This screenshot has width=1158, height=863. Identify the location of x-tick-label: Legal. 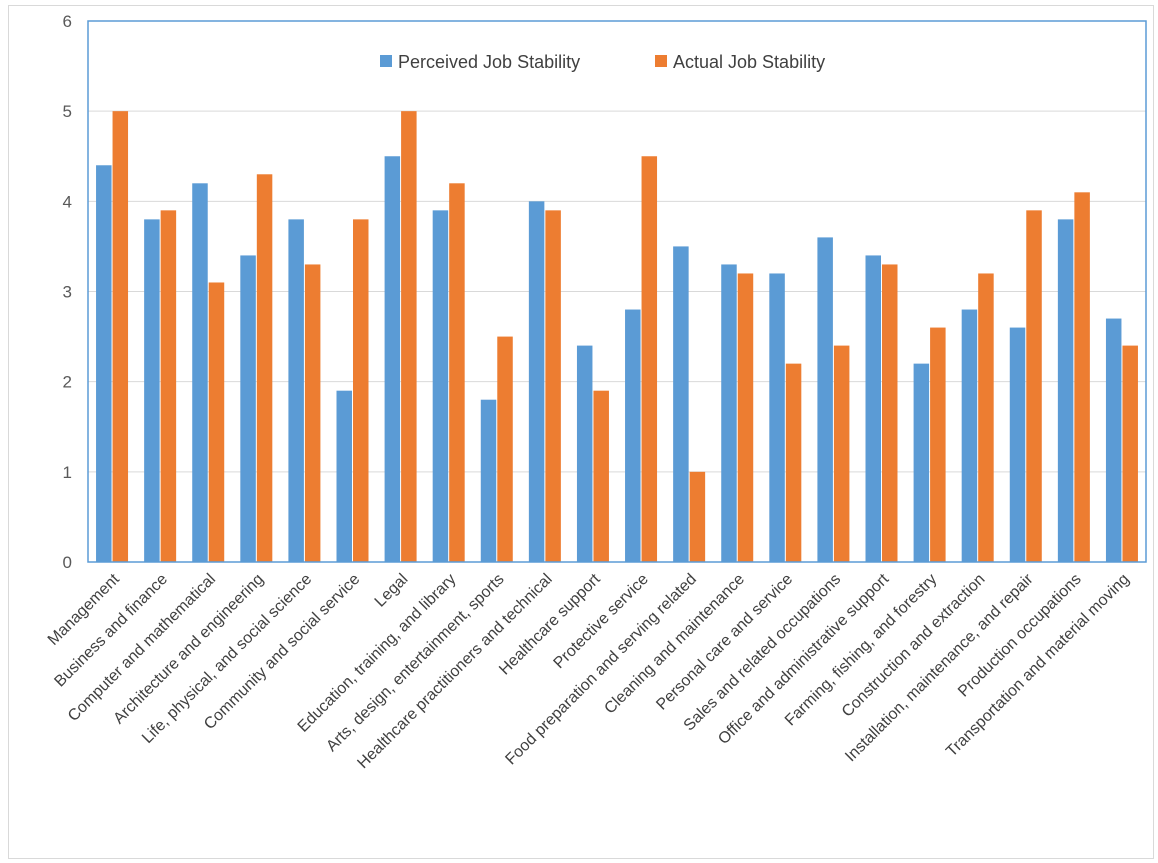
(392, 591).